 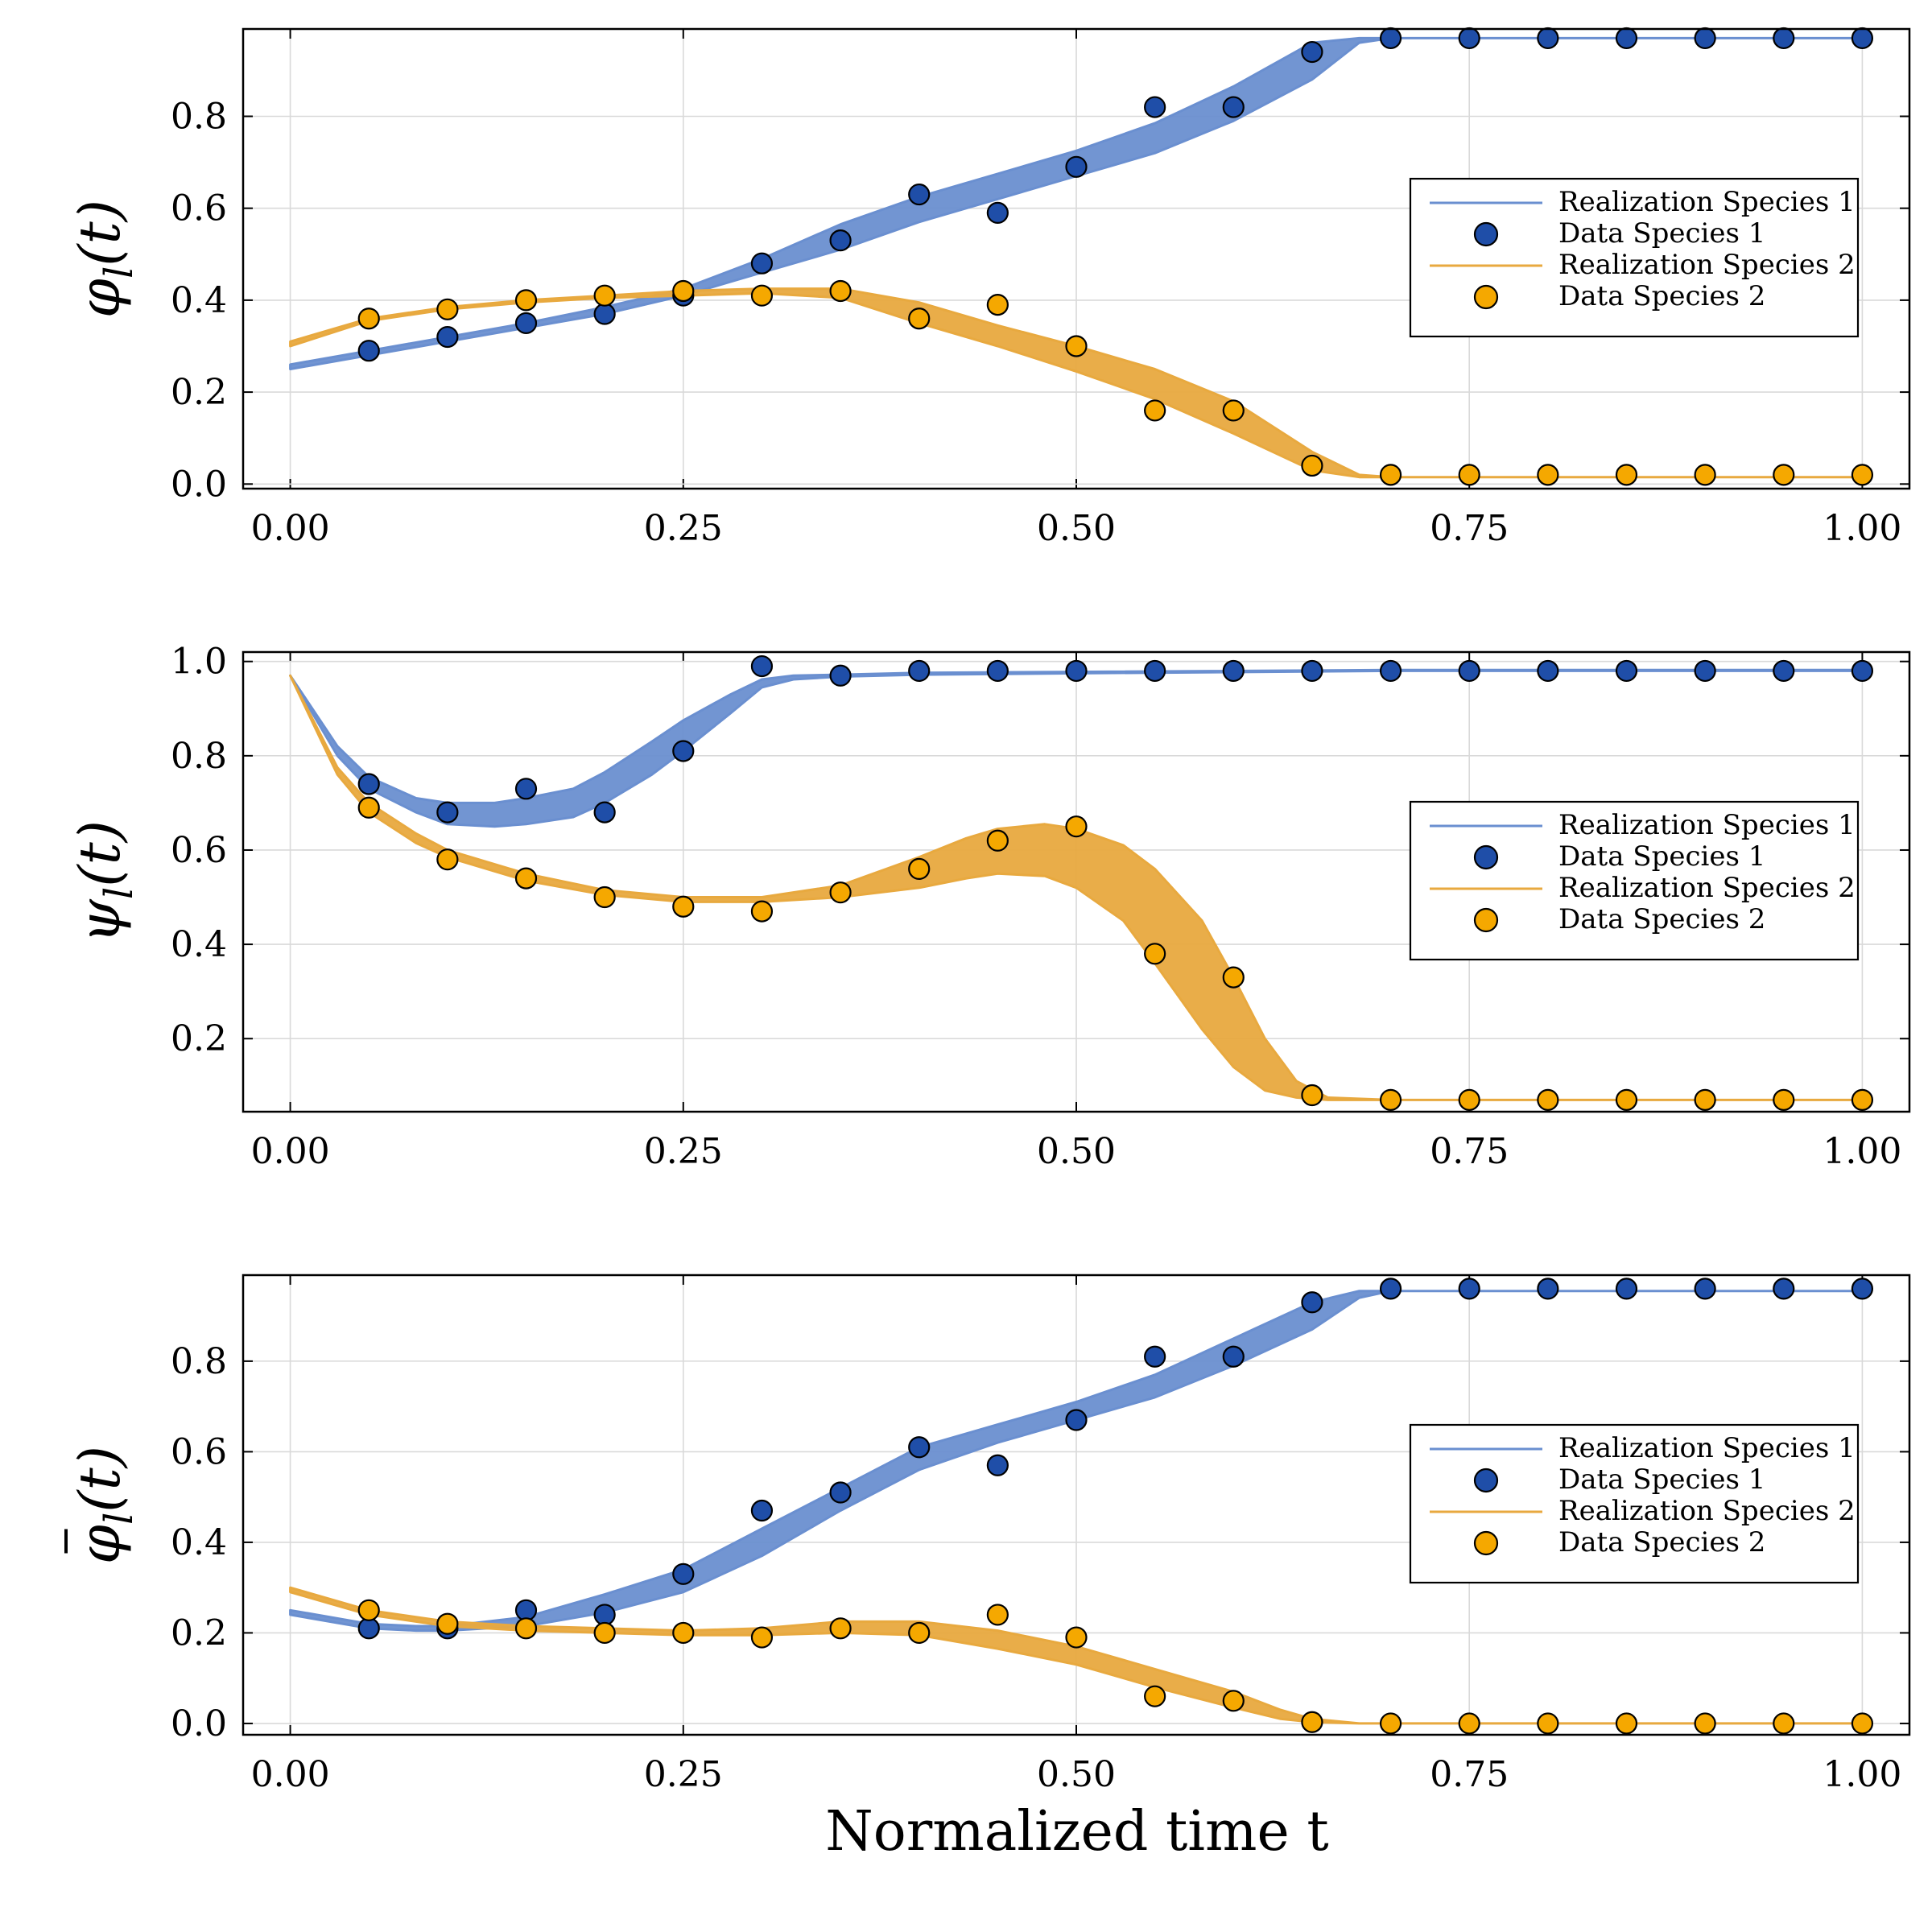 What do you see at coordinates (1469, 528) in the screenshot?
I see `x-tick-label: 0.75` at bounding box center [1469, 528].